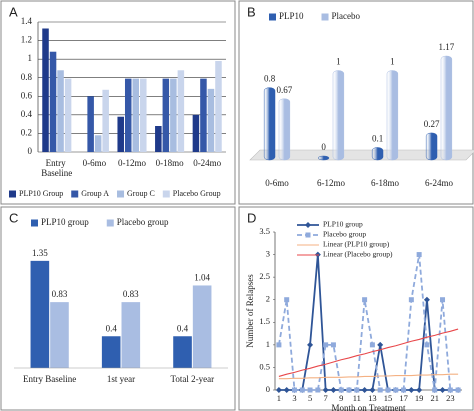 The height and width of the screenshot is (411, 474). I want to click on data-label: 0, so click(323, 147).